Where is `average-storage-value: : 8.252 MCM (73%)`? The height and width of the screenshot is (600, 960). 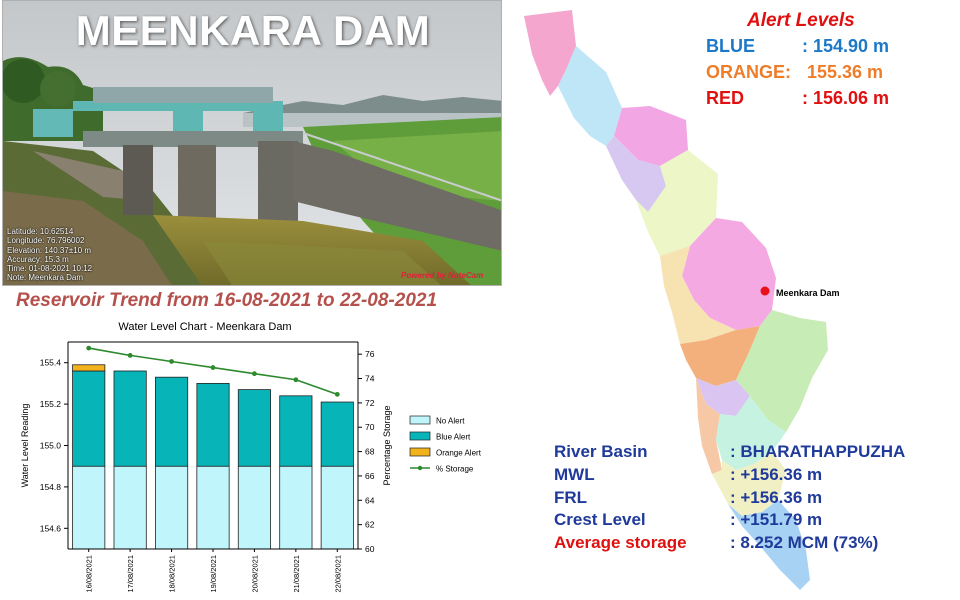
average-storage-value: : 8.252 MCM (73%) is located at coordinates (804, 542).